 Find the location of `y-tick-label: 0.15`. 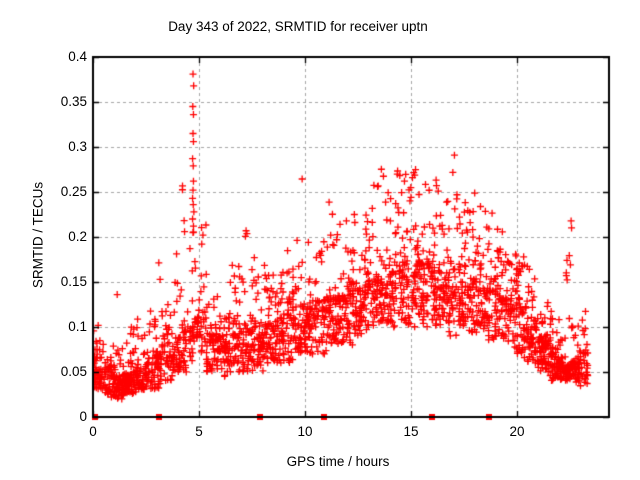

y-tick-label: 0.15 is located at coordinates (73, 281).